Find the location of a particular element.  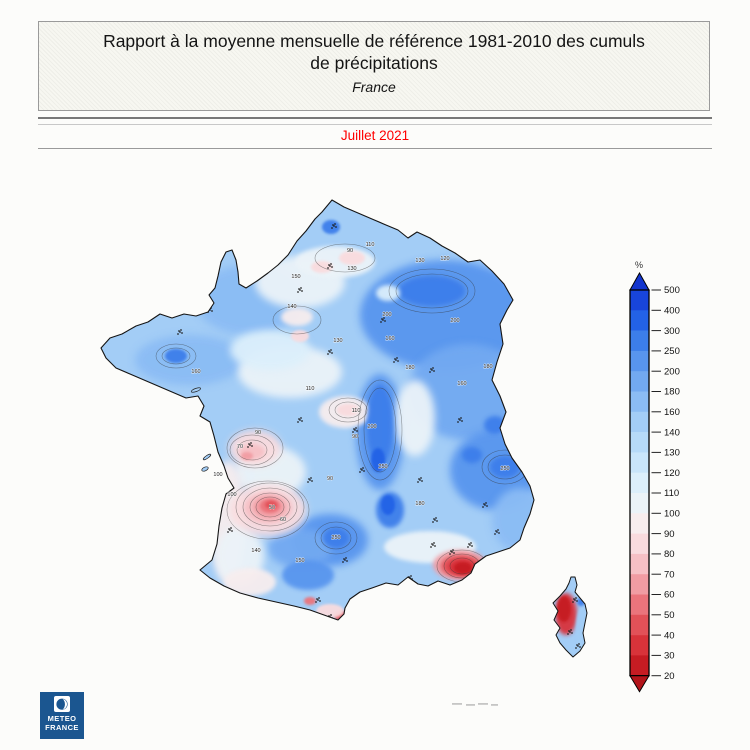

legend-tick-label: 70 is located at coordinates (669, 574).